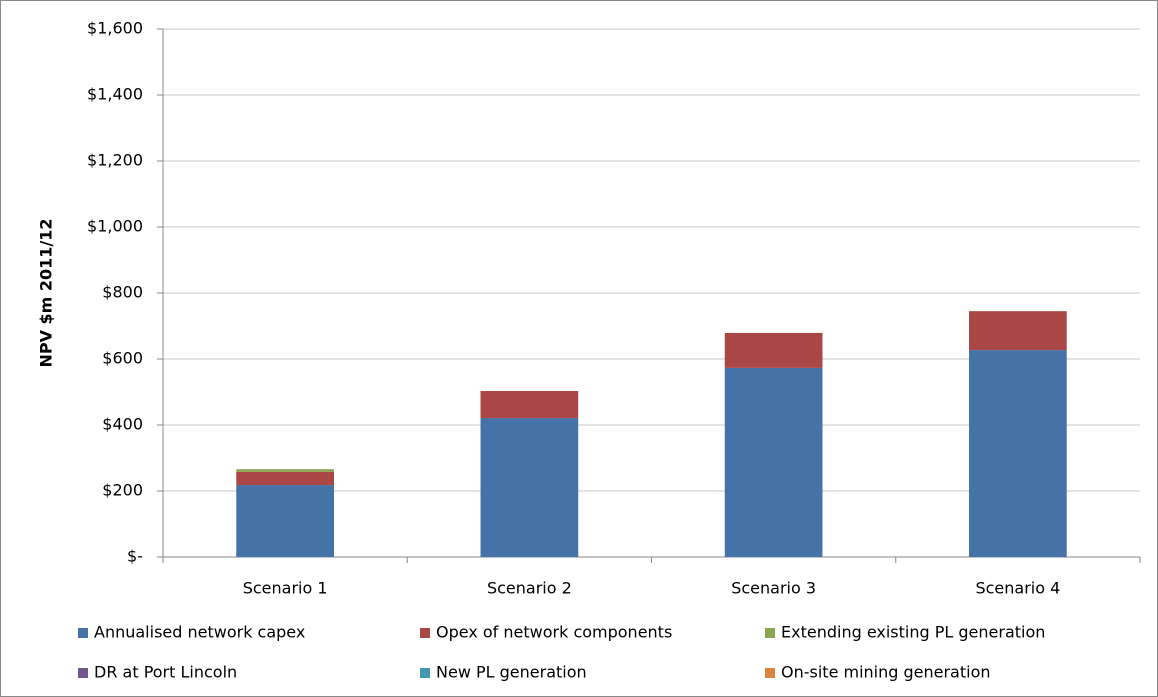 The image size is (1158, 697). I want to click on x-tick-label: Scenario 2, so click(529, 588).